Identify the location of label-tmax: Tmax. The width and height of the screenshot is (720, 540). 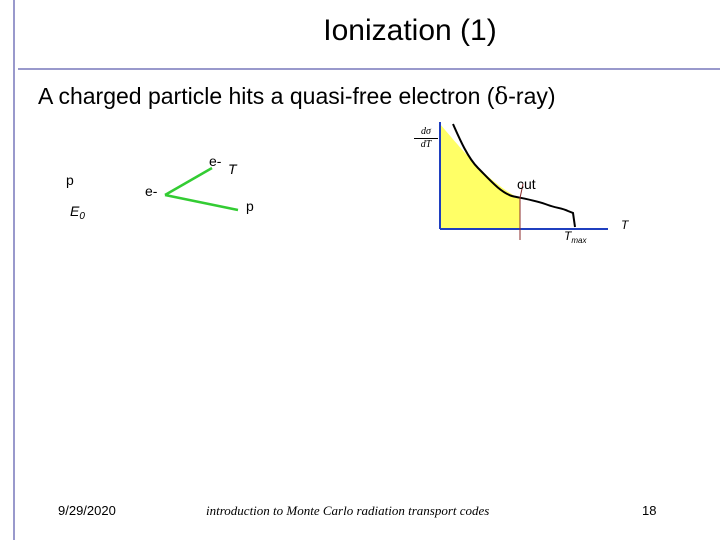
(575, 237).